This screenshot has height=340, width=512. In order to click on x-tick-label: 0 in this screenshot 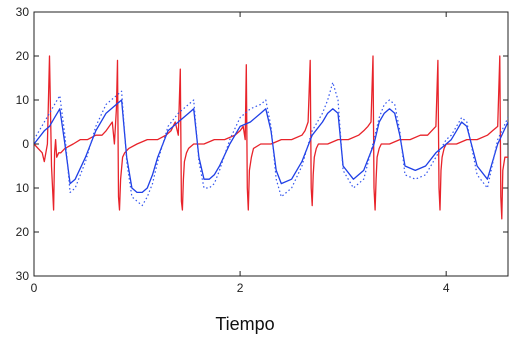, I will do `click(34, 288)`.